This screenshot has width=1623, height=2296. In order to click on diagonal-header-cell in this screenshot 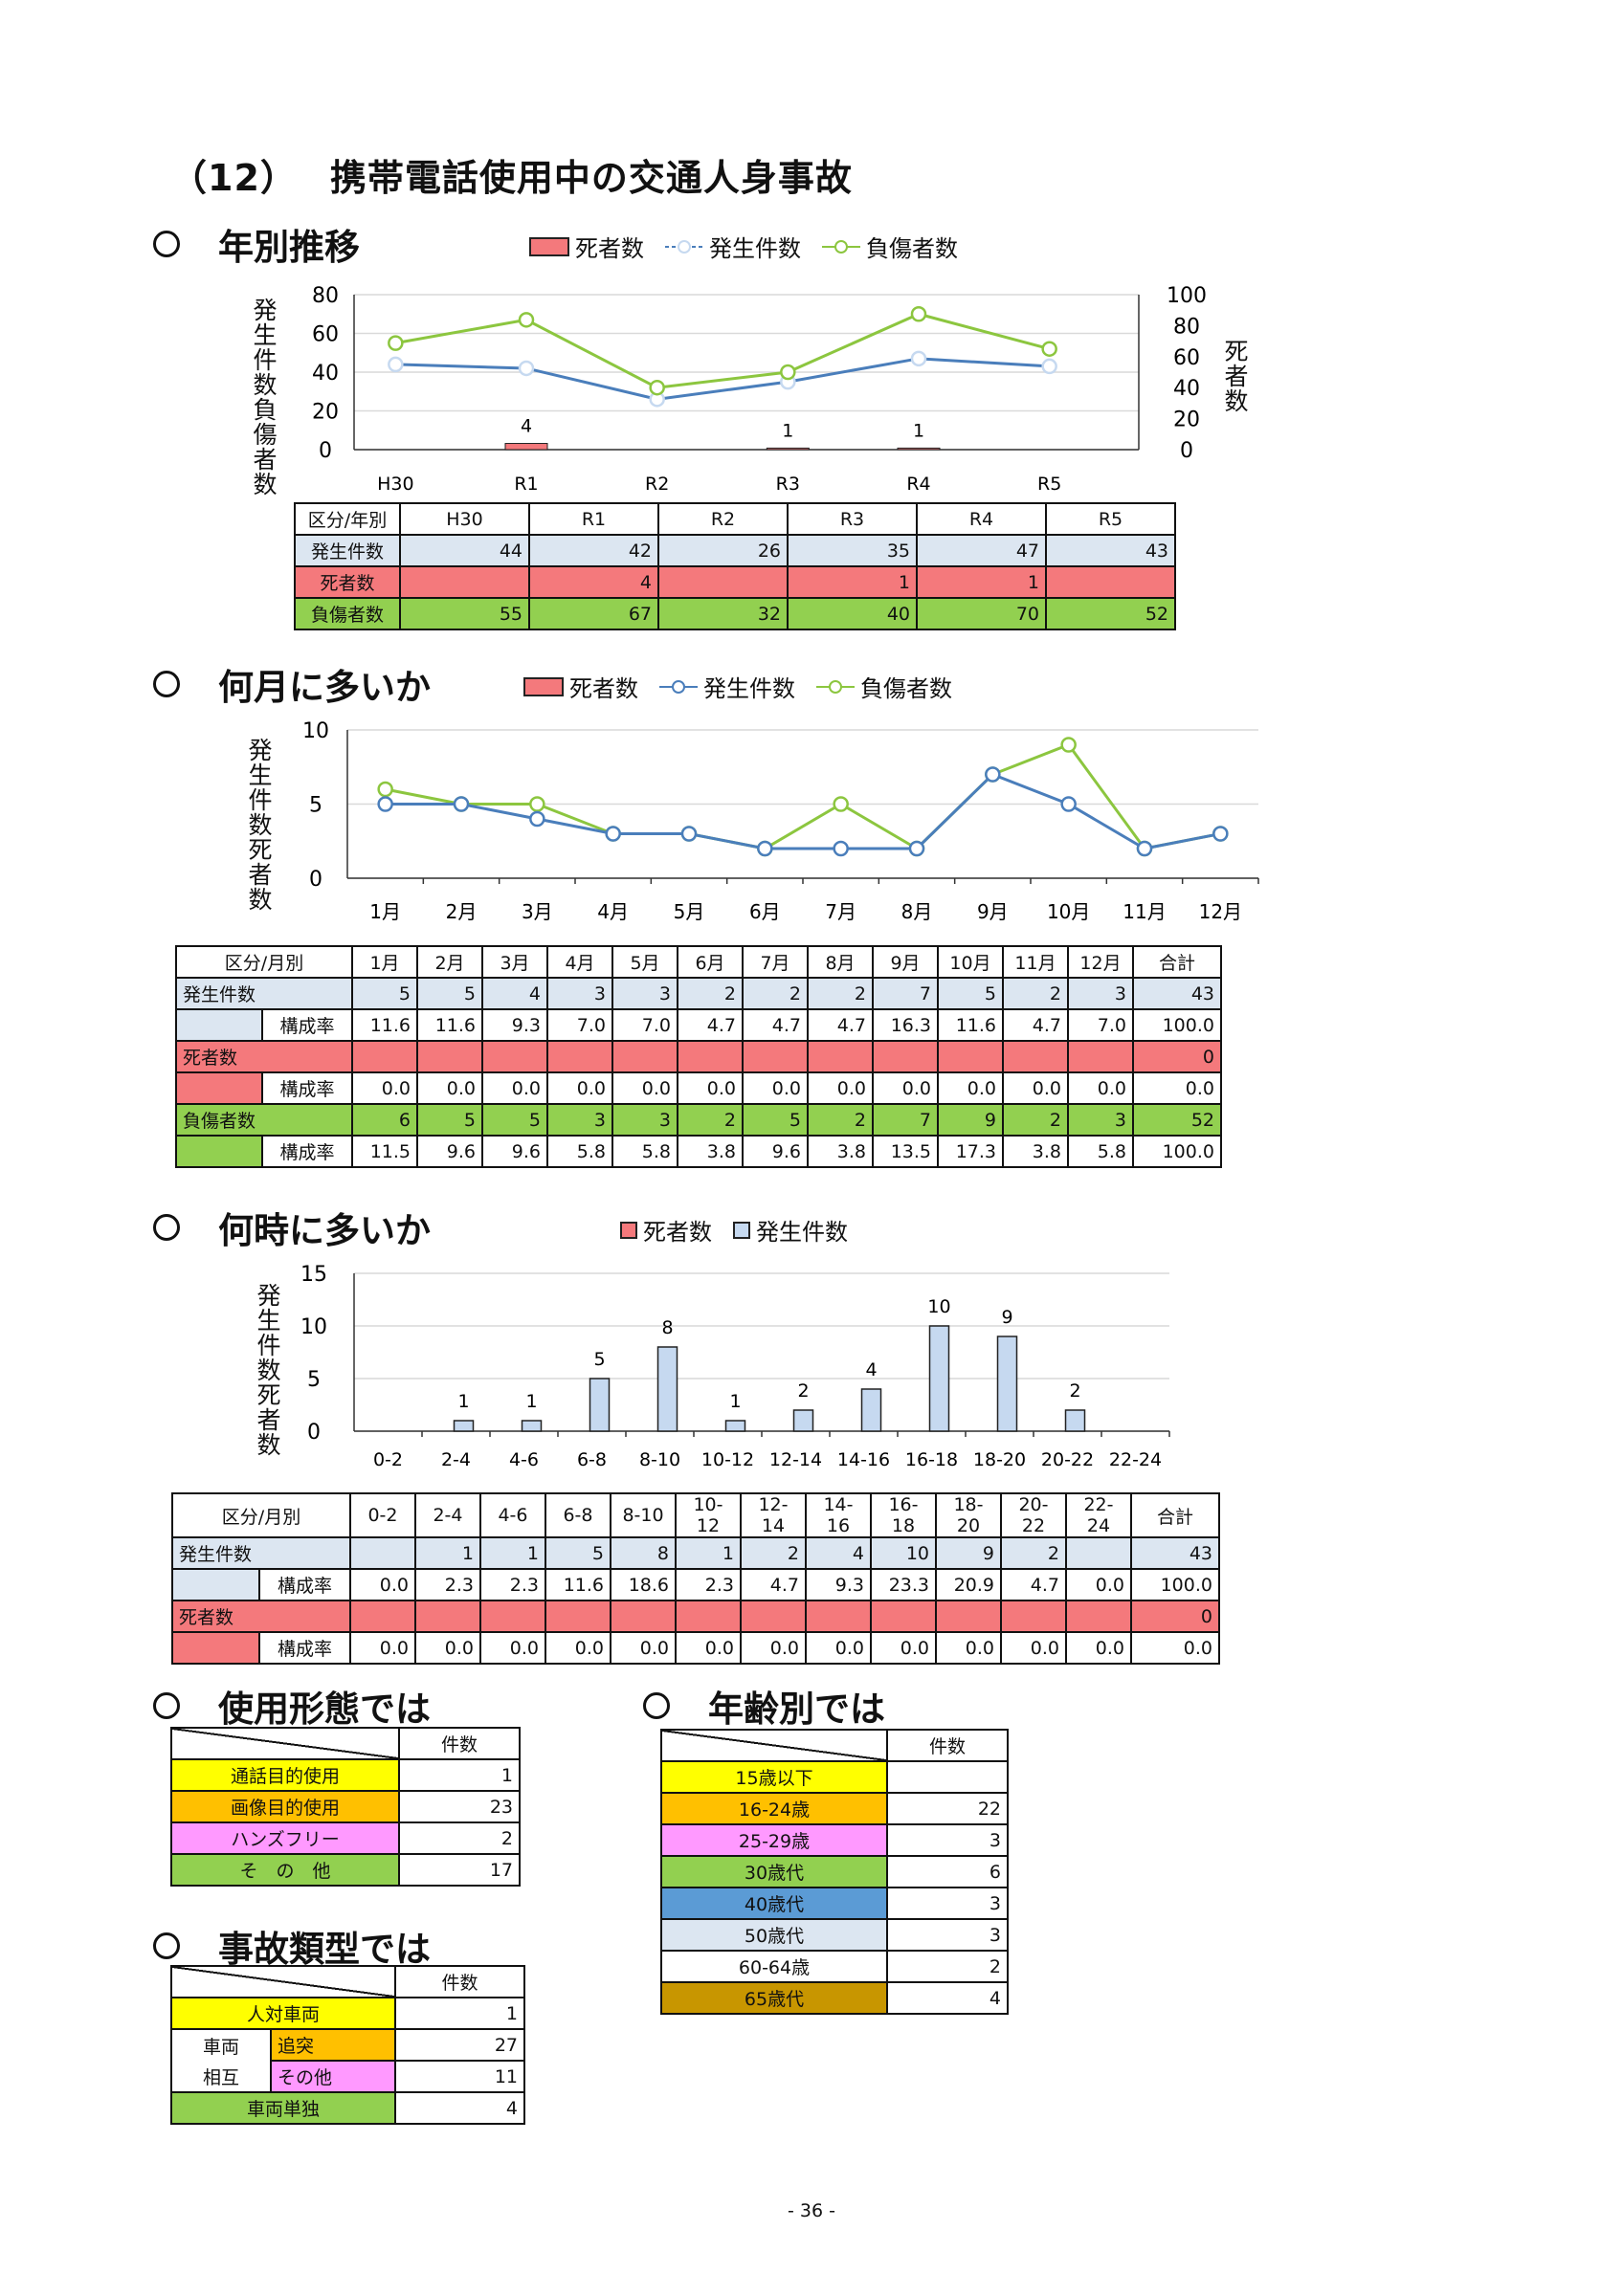, I will do `click(283, 1982)`.